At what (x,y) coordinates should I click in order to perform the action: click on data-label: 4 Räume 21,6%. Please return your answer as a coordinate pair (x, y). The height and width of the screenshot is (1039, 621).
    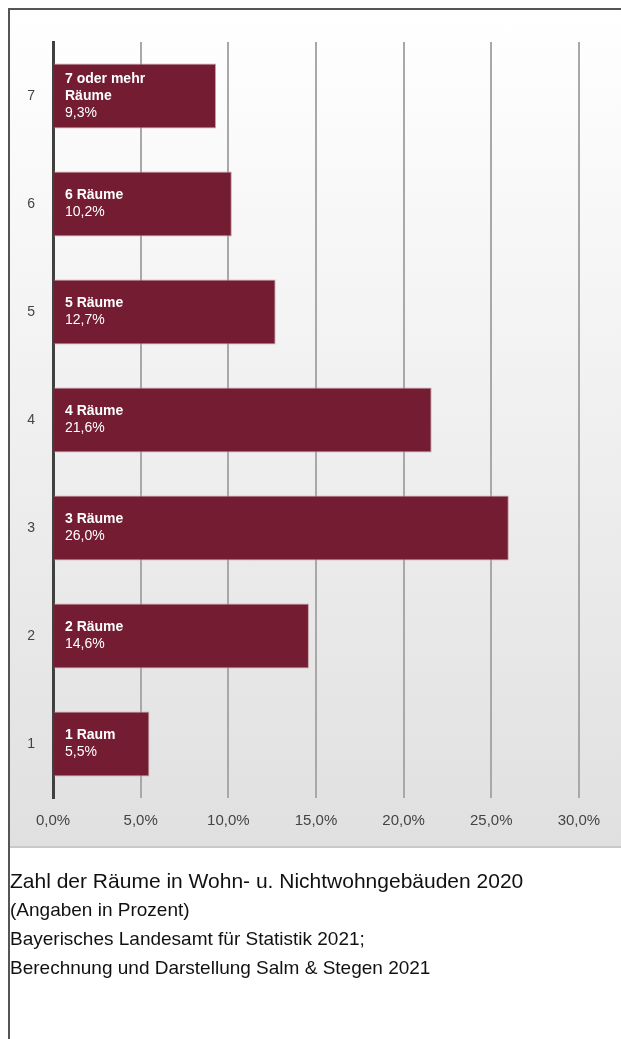
    Looking at the image, I should click on (94, 419).